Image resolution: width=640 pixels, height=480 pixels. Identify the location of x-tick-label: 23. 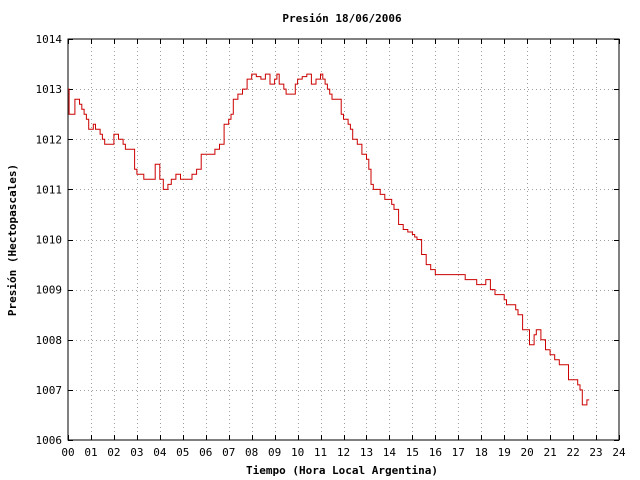
(595, 452).